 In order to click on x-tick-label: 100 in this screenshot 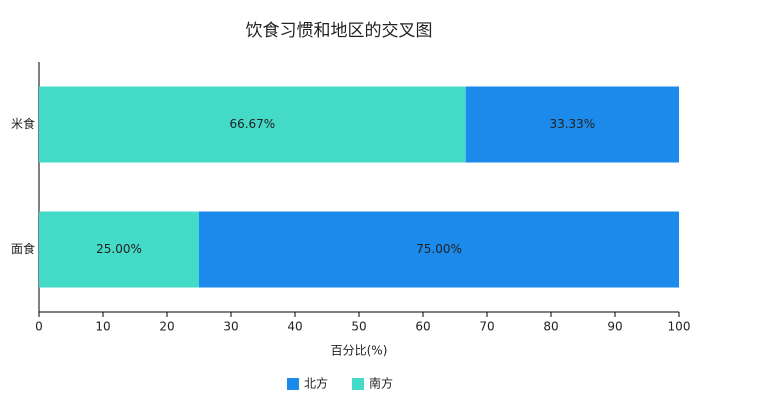, I will do `click(679, 327)`.